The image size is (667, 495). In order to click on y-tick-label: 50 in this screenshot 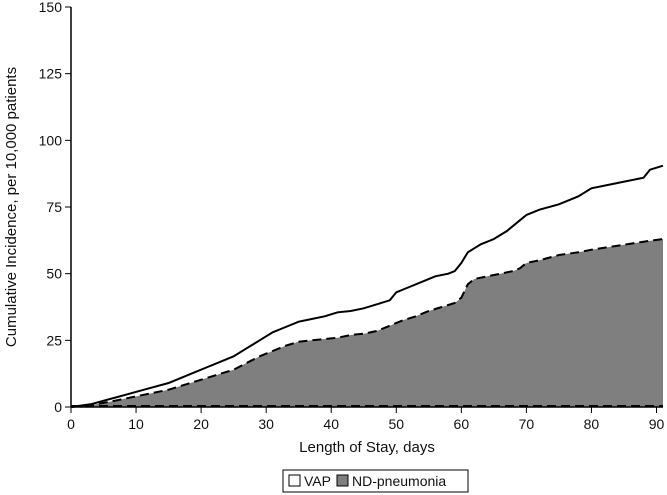, I will do `click(54, 274)`.